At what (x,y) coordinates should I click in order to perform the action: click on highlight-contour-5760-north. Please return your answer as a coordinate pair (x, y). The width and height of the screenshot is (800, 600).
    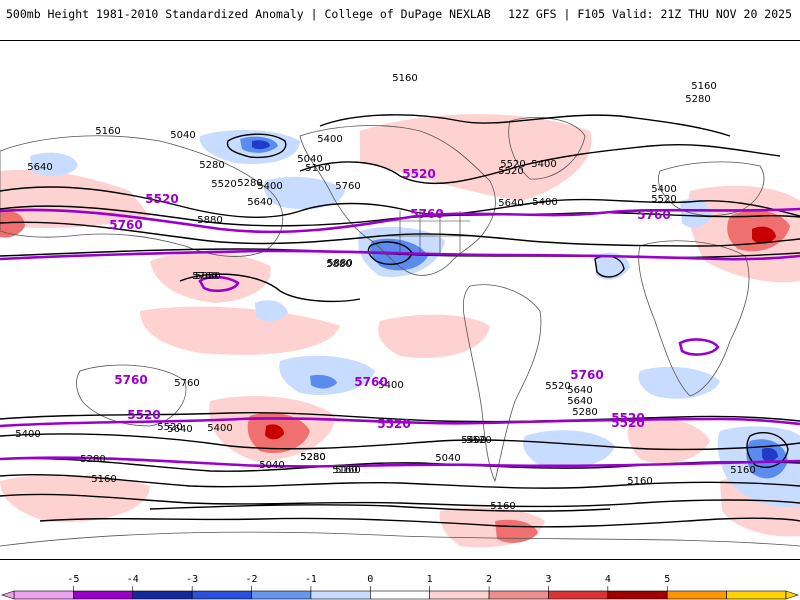
    Looking at the image, I should click on (400, 255).